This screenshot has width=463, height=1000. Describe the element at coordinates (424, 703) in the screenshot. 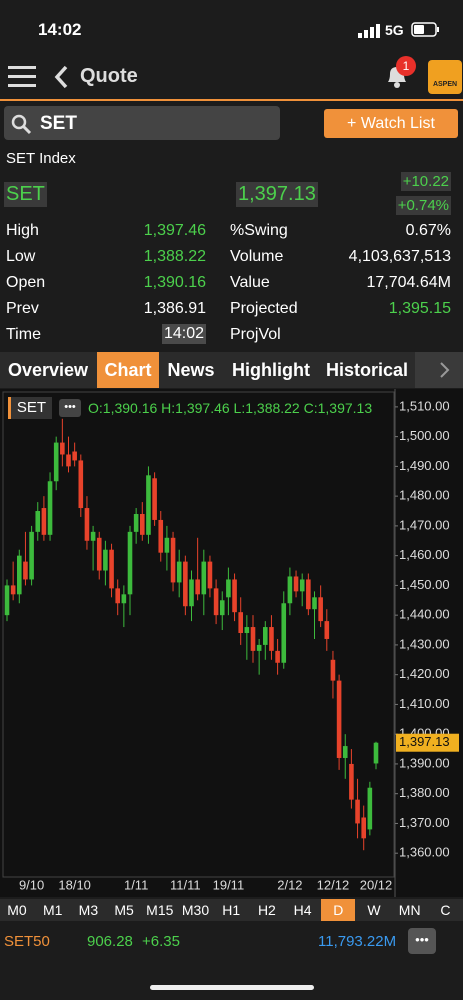

I see `y-tick-label: 1,410.00` at that location.